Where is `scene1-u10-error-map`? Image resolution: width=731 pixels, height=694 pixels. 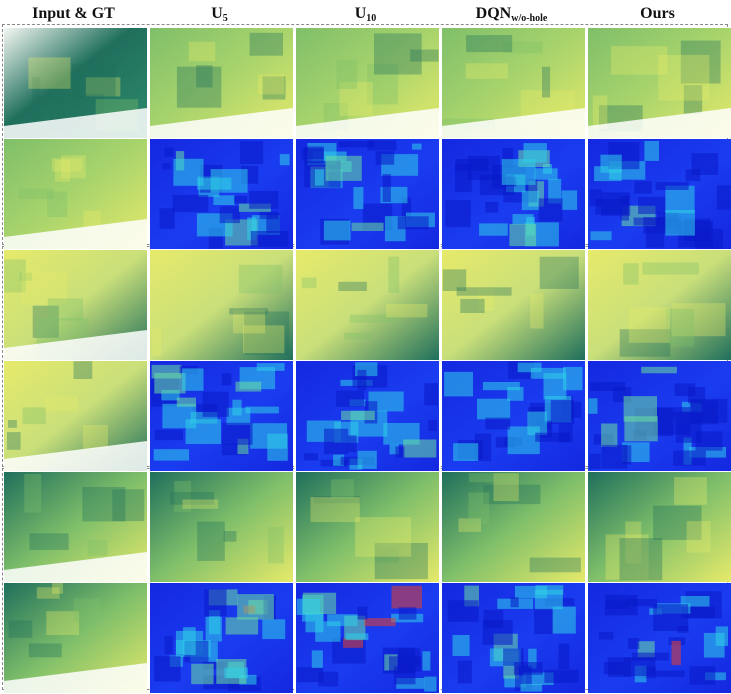
scene1-u10-error-map is located at coordinates (367, 194).